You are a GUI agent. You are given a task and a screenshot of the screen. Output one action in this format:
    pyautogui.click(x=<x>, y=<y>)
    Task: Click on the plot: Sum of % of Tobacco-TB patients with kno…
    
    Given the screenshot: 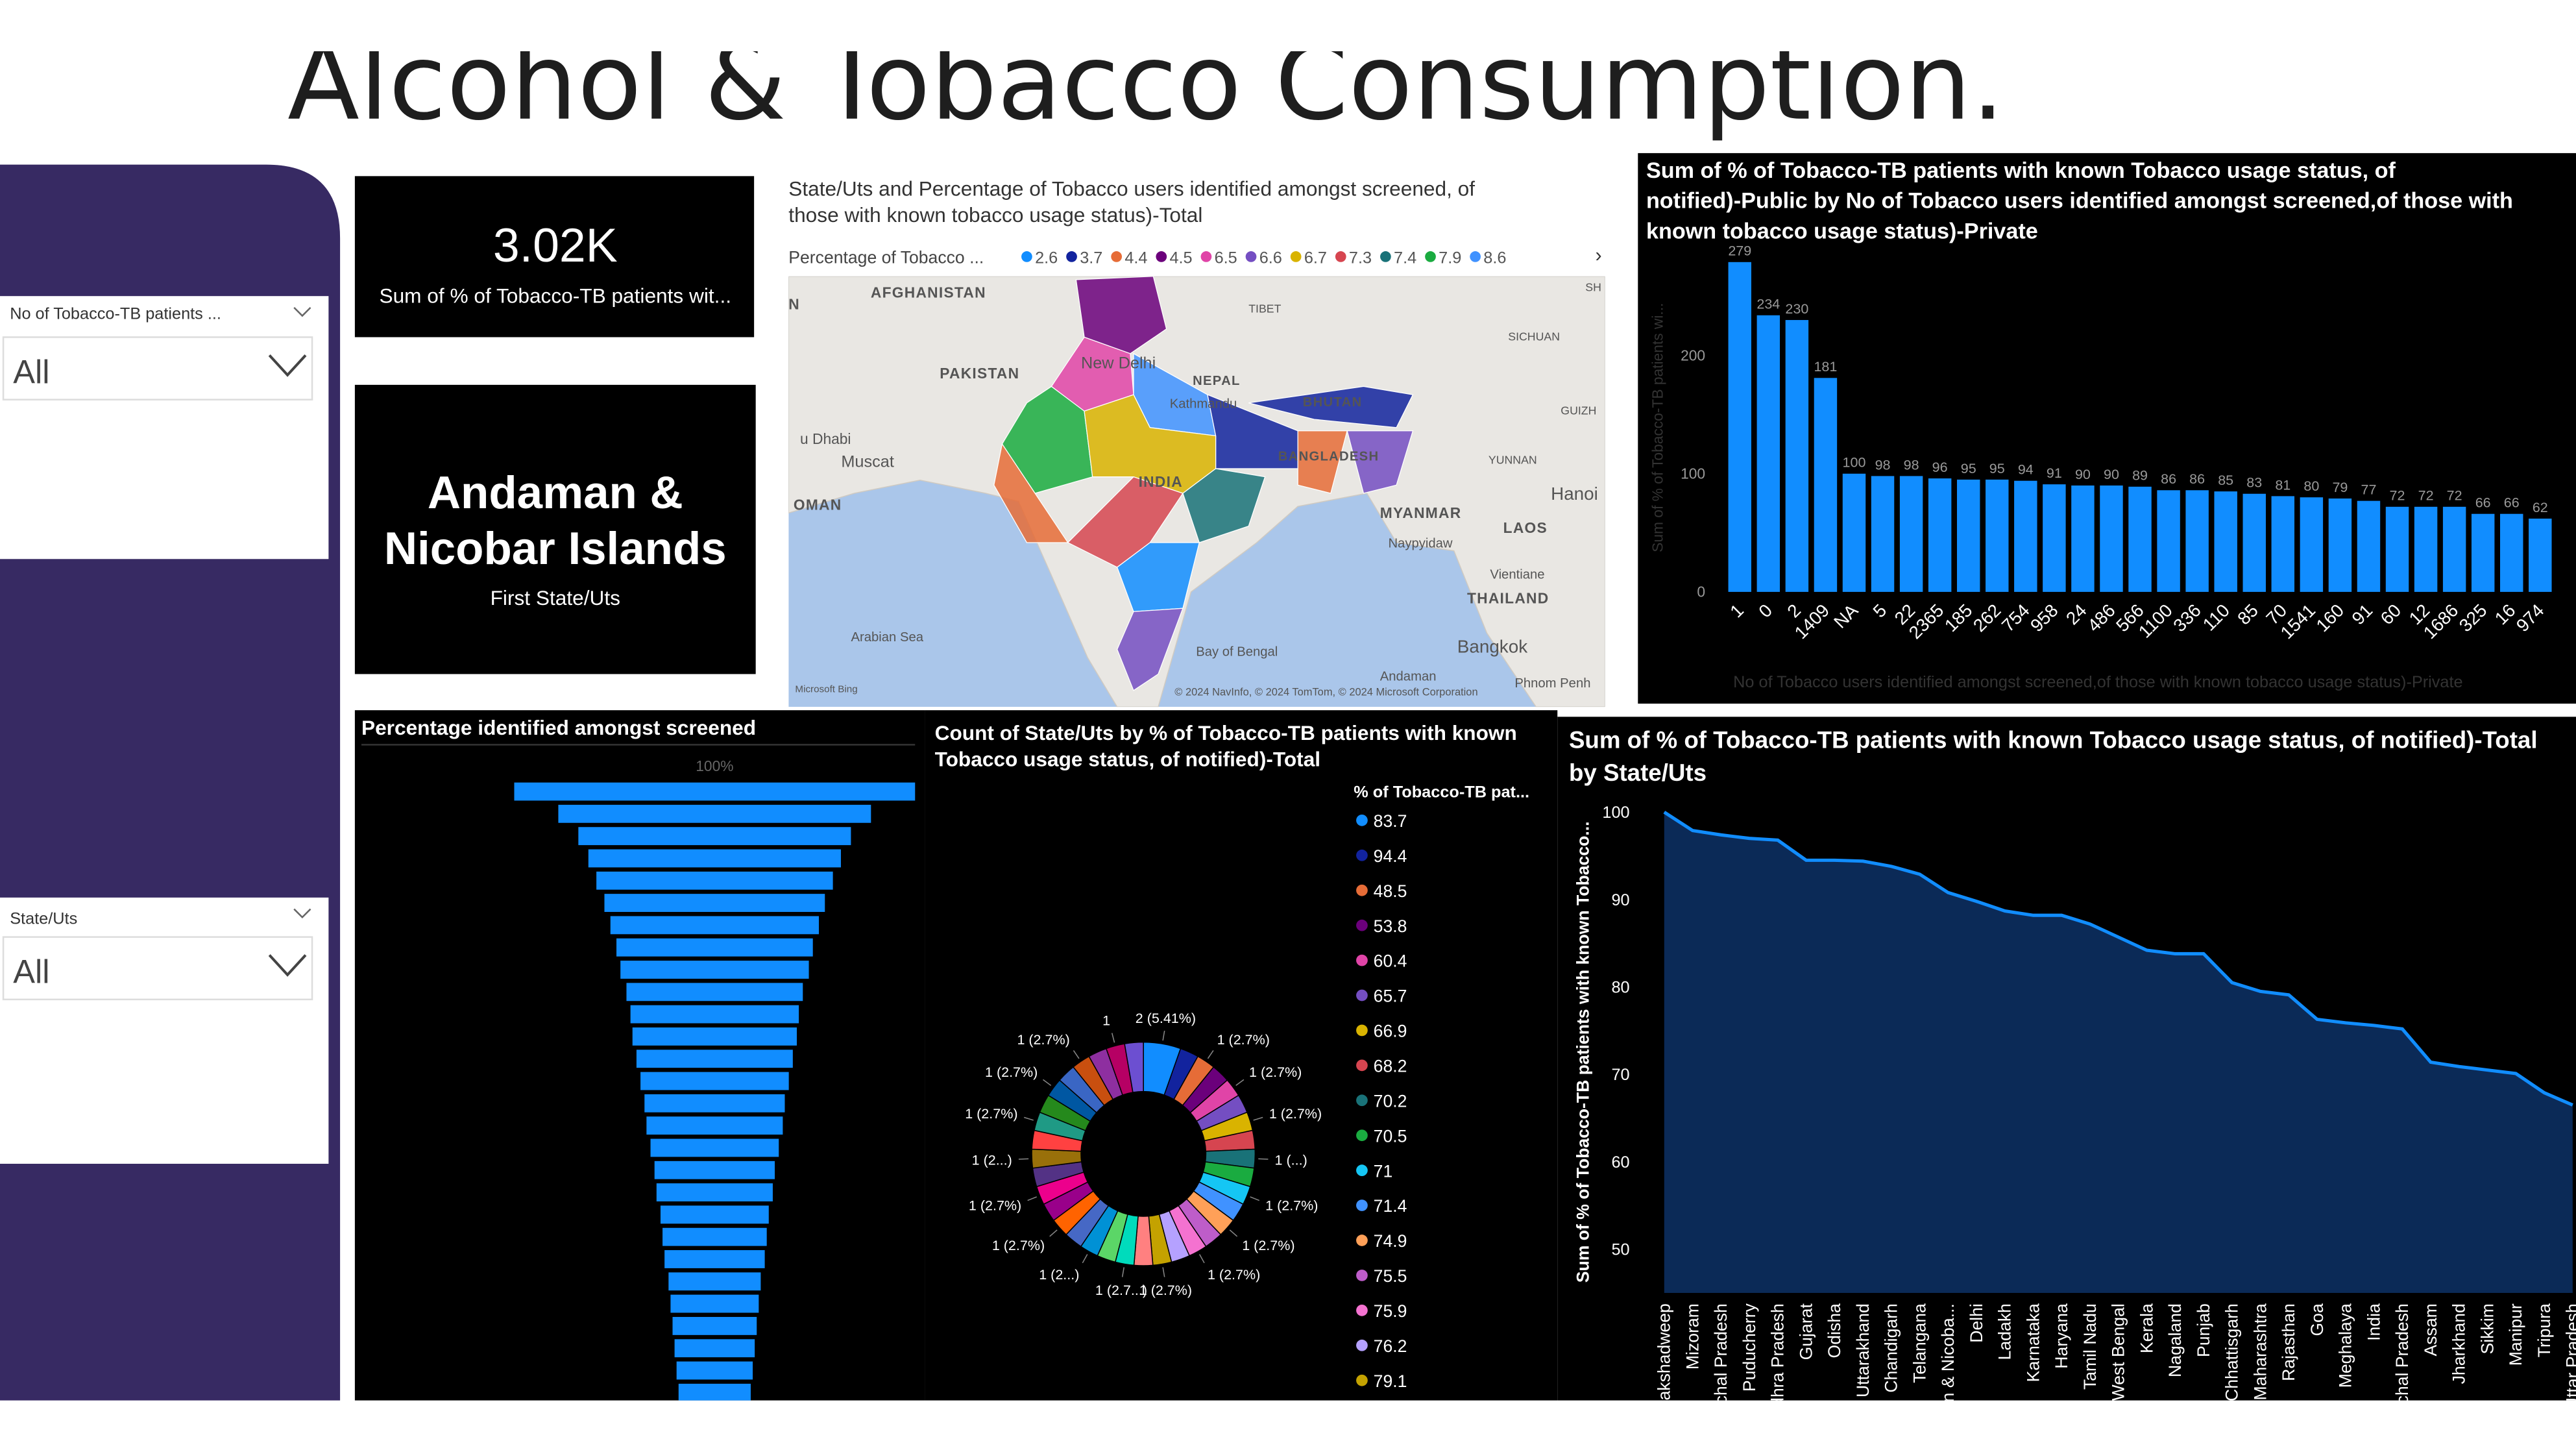 What is the action you would take?
    pyautogui.click(x=2099, y=424)
    